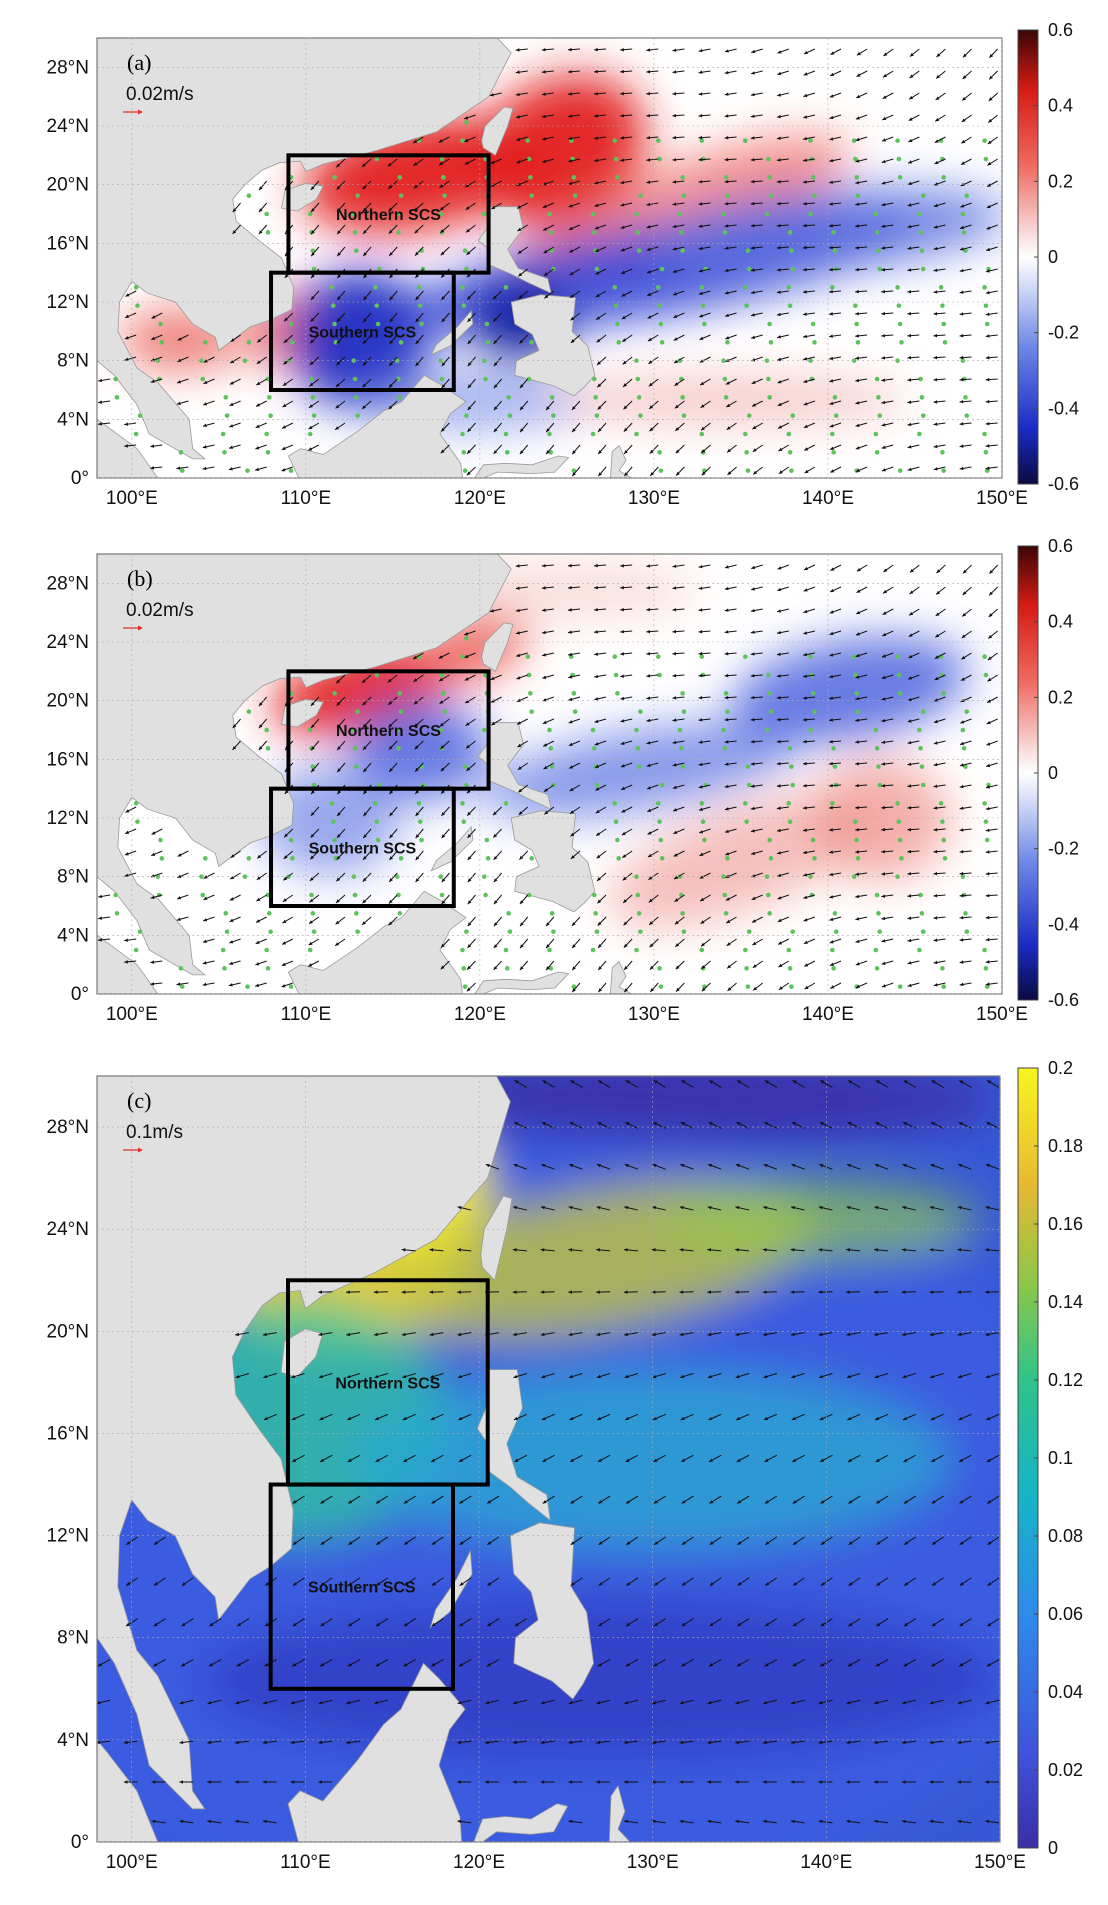  Describe the element at coordinates (1053, 257) in the screenshot. I see `colorbar-label: 0` at that location.